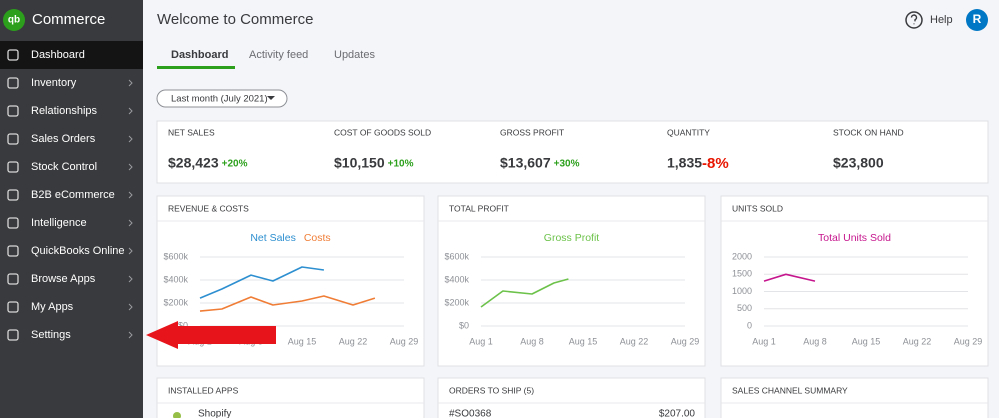 The height and width of the screenshot is (418, 999). I want to click on avatar, so click(977, 20).